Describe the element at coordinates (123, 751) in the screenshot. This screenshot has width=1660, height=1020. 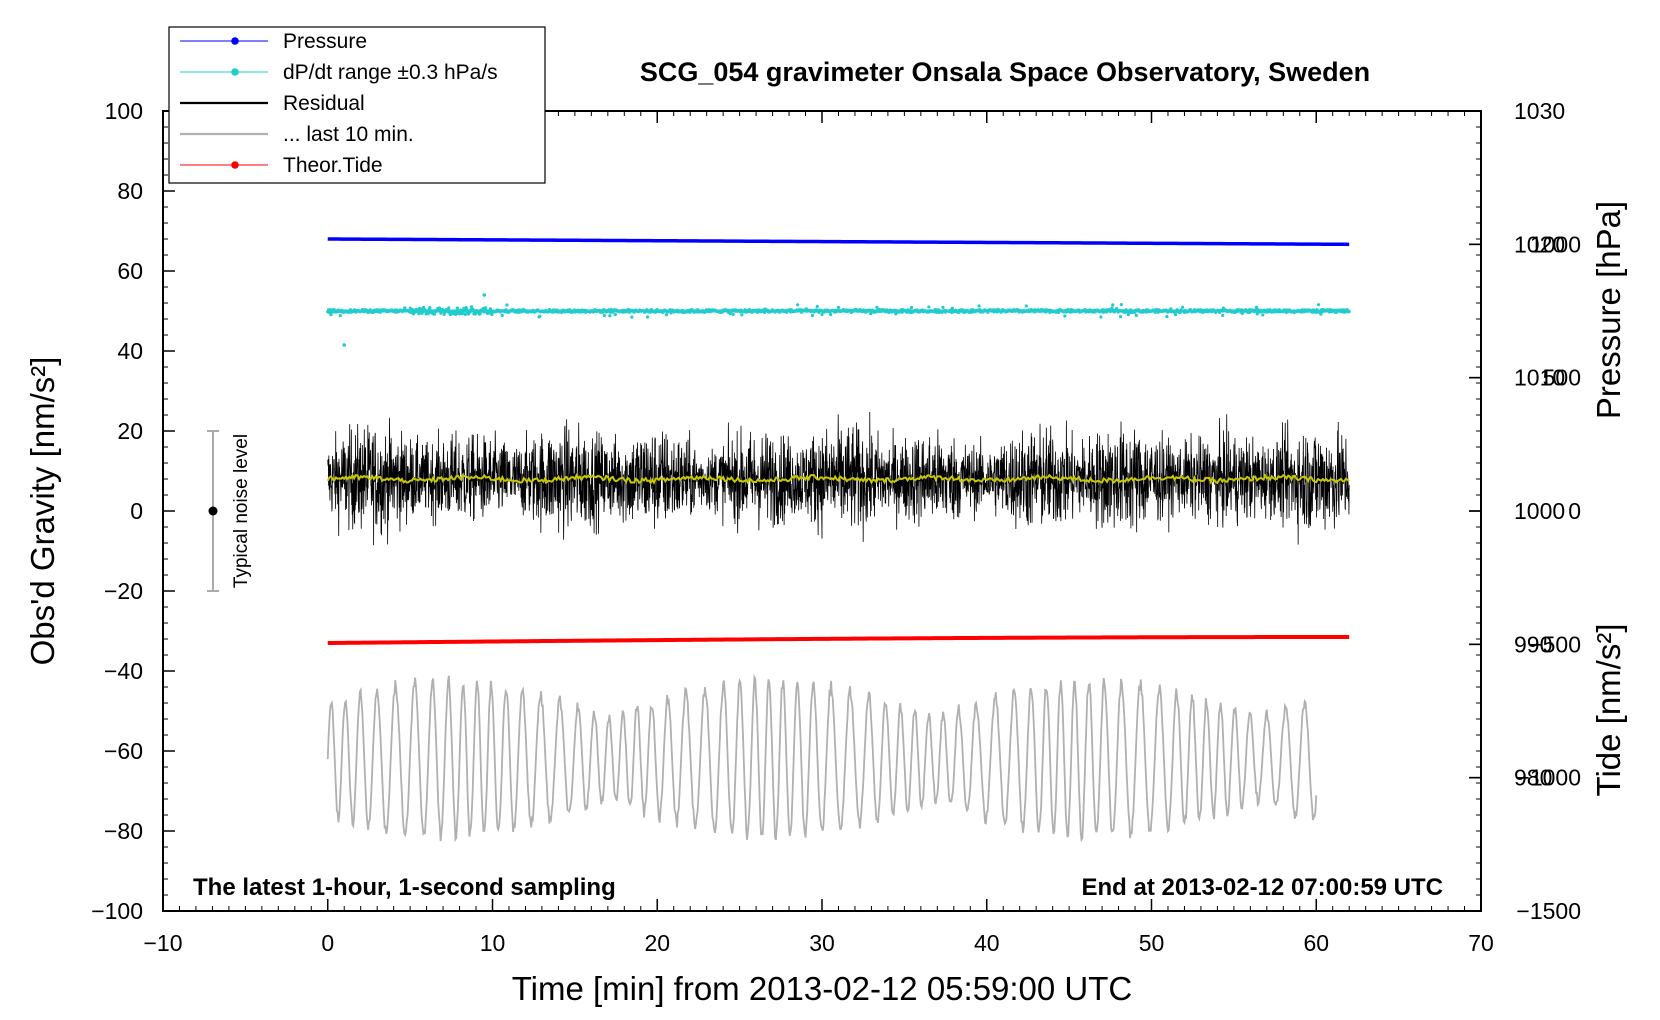
I see `y-tick-label: −60` at that location.